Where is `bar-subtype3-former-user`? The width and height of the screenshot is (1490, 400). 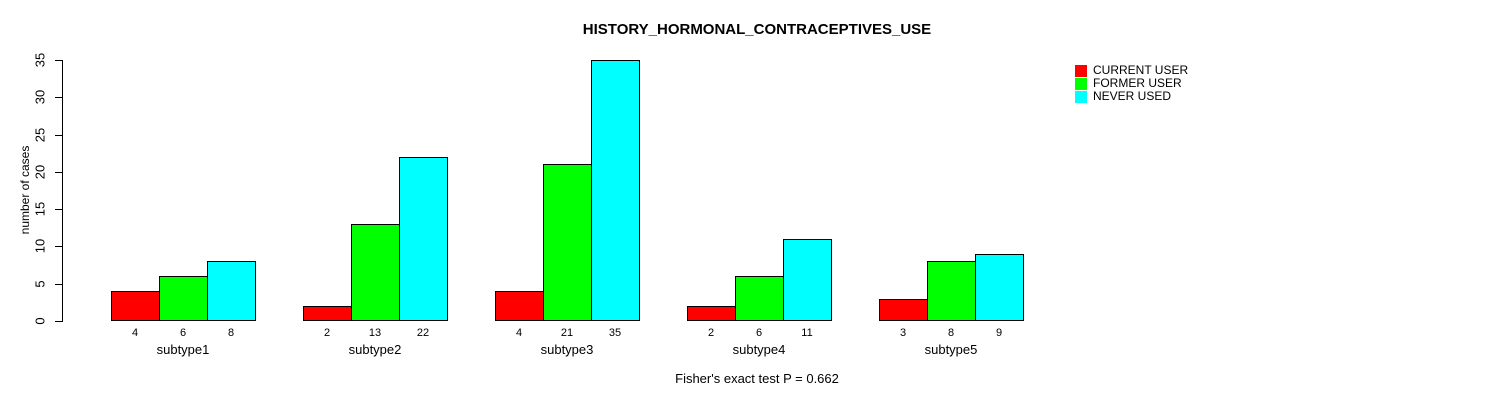
bar-subtype3-former-user is located at coordinates (567, 242).